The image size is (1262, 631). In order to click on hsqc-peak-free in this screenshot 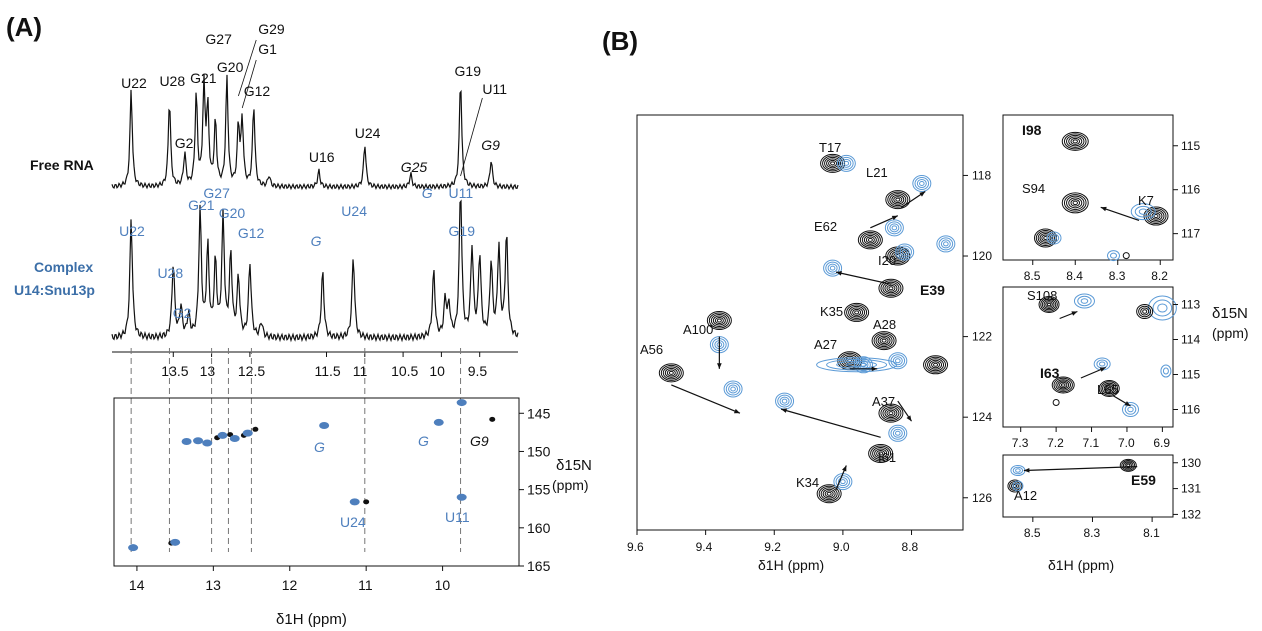, I will do `click(255, 429)`.